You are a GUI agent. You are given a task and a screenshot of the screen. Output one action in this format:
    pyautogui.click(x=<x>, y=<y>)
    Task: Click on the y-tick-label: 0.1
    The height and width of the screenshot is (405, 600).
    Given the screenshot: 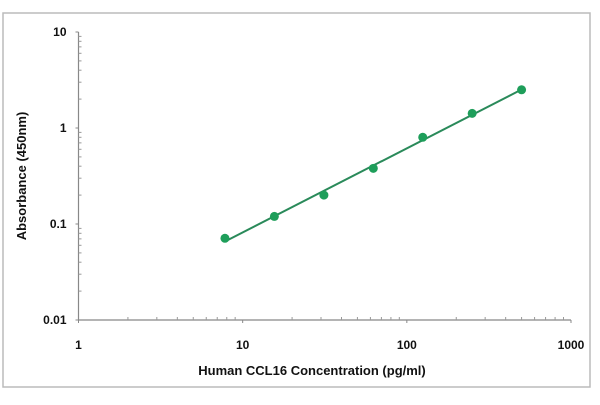 What is the action you would take?
    pyautogui.click(x=58, y=224)
    